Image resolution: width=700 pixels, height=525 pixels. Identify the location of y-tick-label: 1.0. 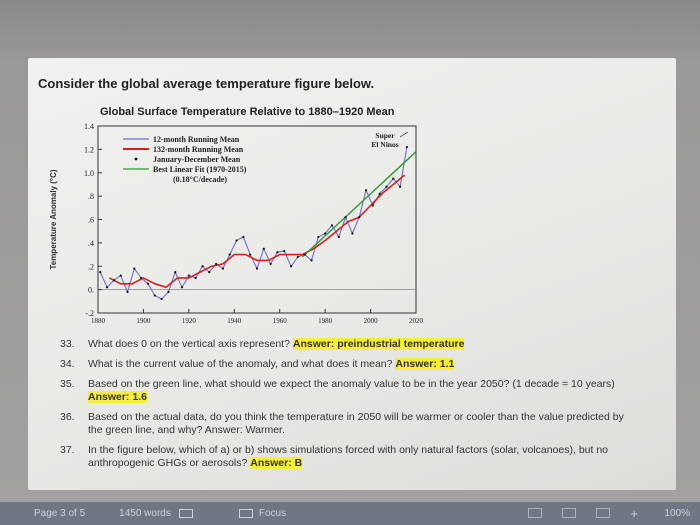
(89, 173).